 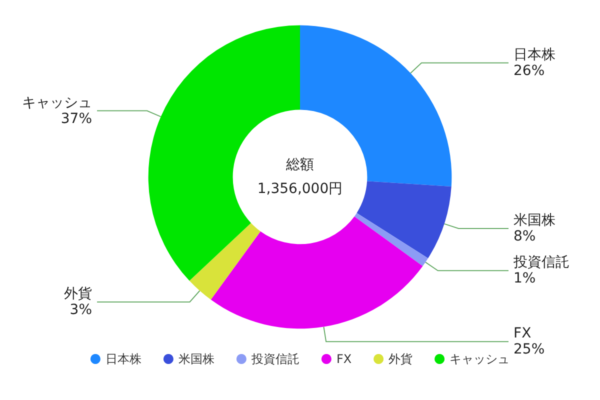 I want to click on slice-label: 日本株, so click(x=535, y=54).